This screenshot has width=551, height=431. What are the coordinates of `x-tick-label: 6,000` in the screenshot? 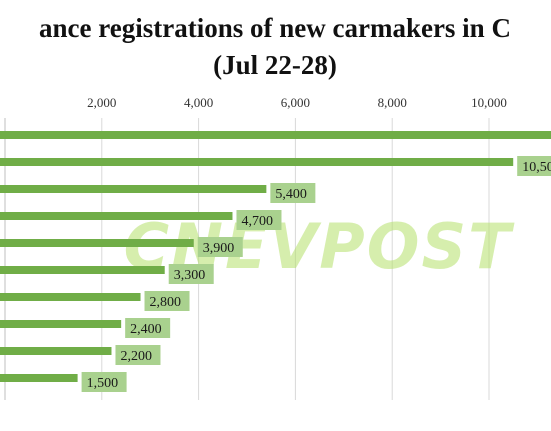 It's located at (295, 102).